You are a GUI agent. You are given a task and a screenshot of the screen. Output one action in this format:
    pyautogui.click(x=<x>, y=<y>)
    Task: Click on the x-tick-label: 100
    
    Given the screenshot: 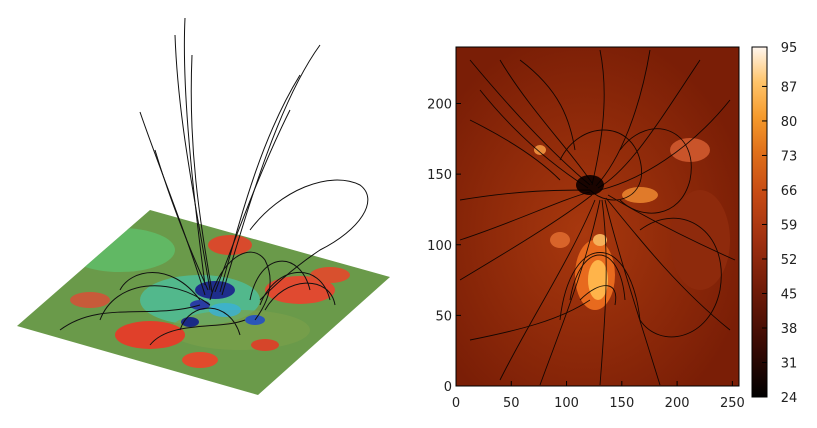 What is the action you would take?
    pyautogui.click(x=566, y=403)
    